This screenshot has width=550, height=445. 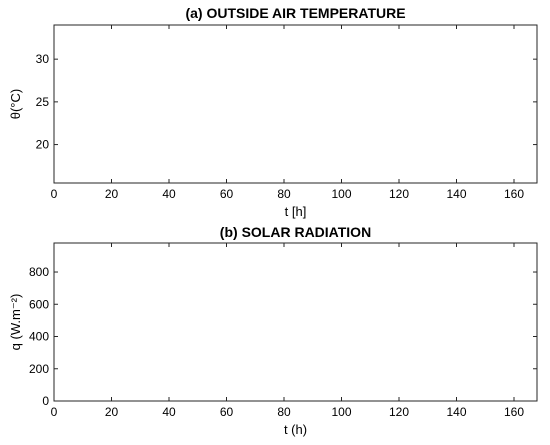 I want to click on y-tick-label: 30, so click(x=43, y=59).